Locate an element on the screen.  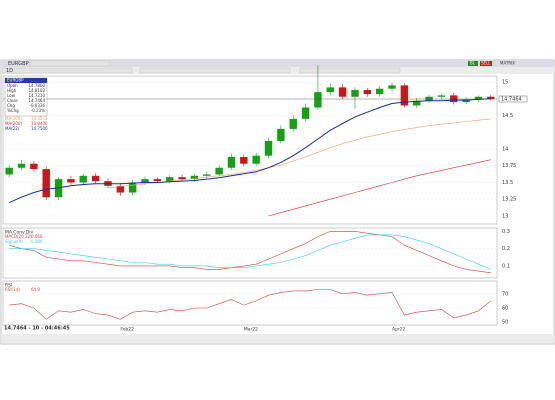
data-label: Open is located at coordinates (12, 85).